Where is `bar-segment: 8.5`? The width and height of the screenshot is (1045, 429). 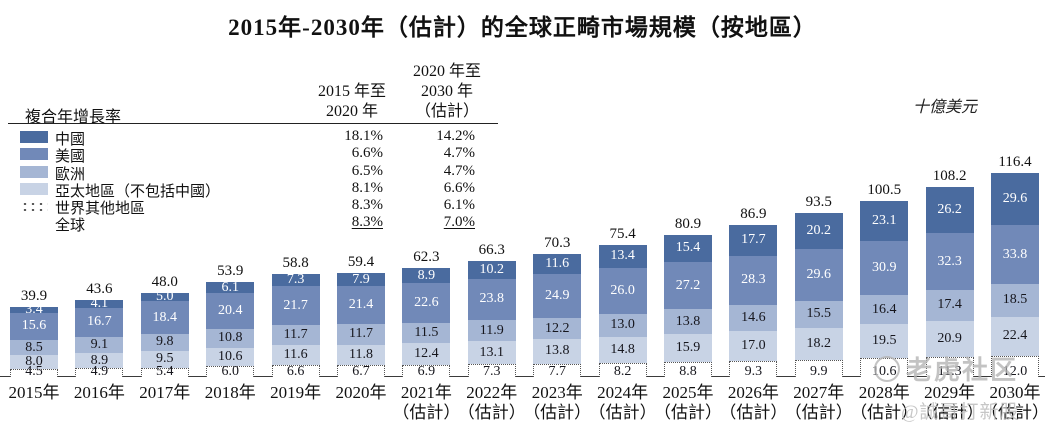
bar-segment: 8.5 is located at coordinates (34, 347).